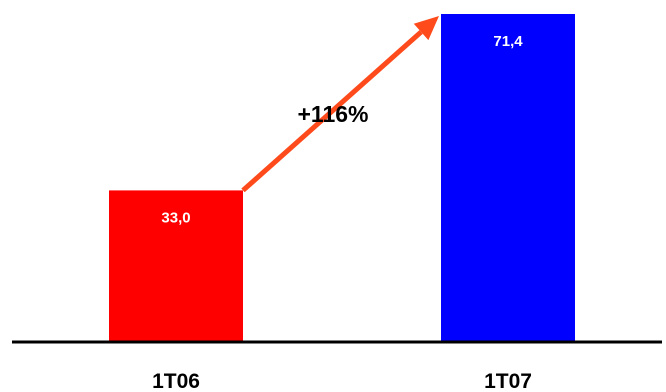 The height and width of the screenshot is (392, 666). What do you see at coordinates (508, 41) in the screenshot?
I see `value-label-1t07: 71,4` at bounding box center [508, 41].